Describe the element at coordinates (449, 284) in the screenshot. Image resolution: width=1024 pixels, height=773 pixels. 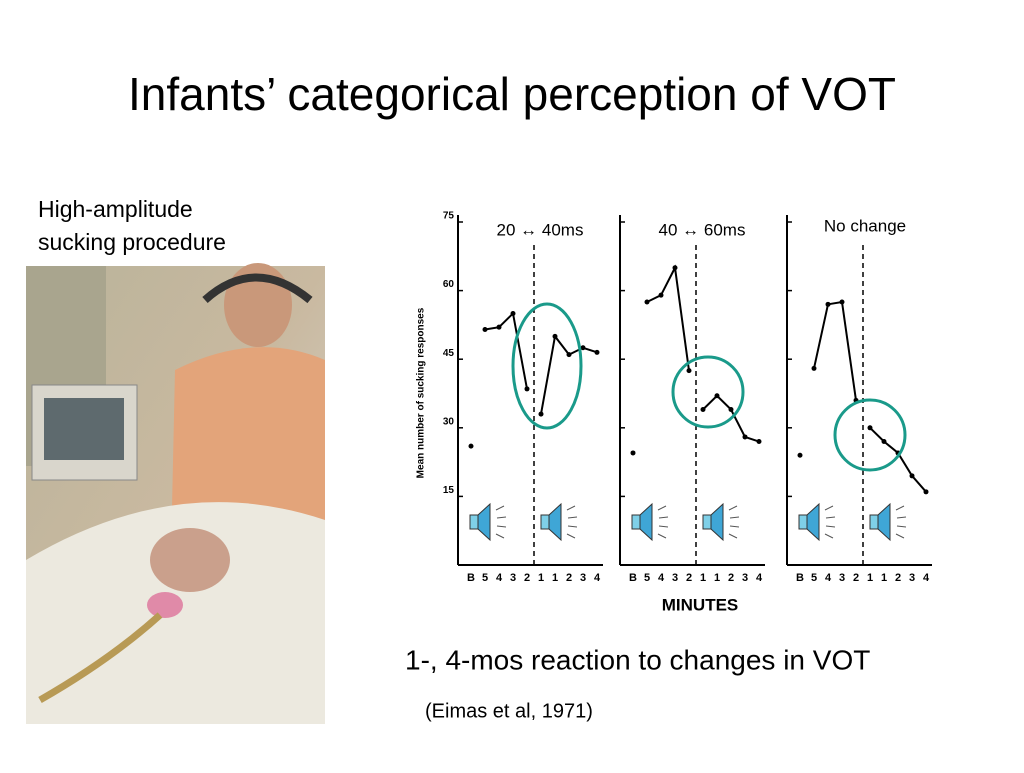
I see `y-tick-label: 60` at that location.